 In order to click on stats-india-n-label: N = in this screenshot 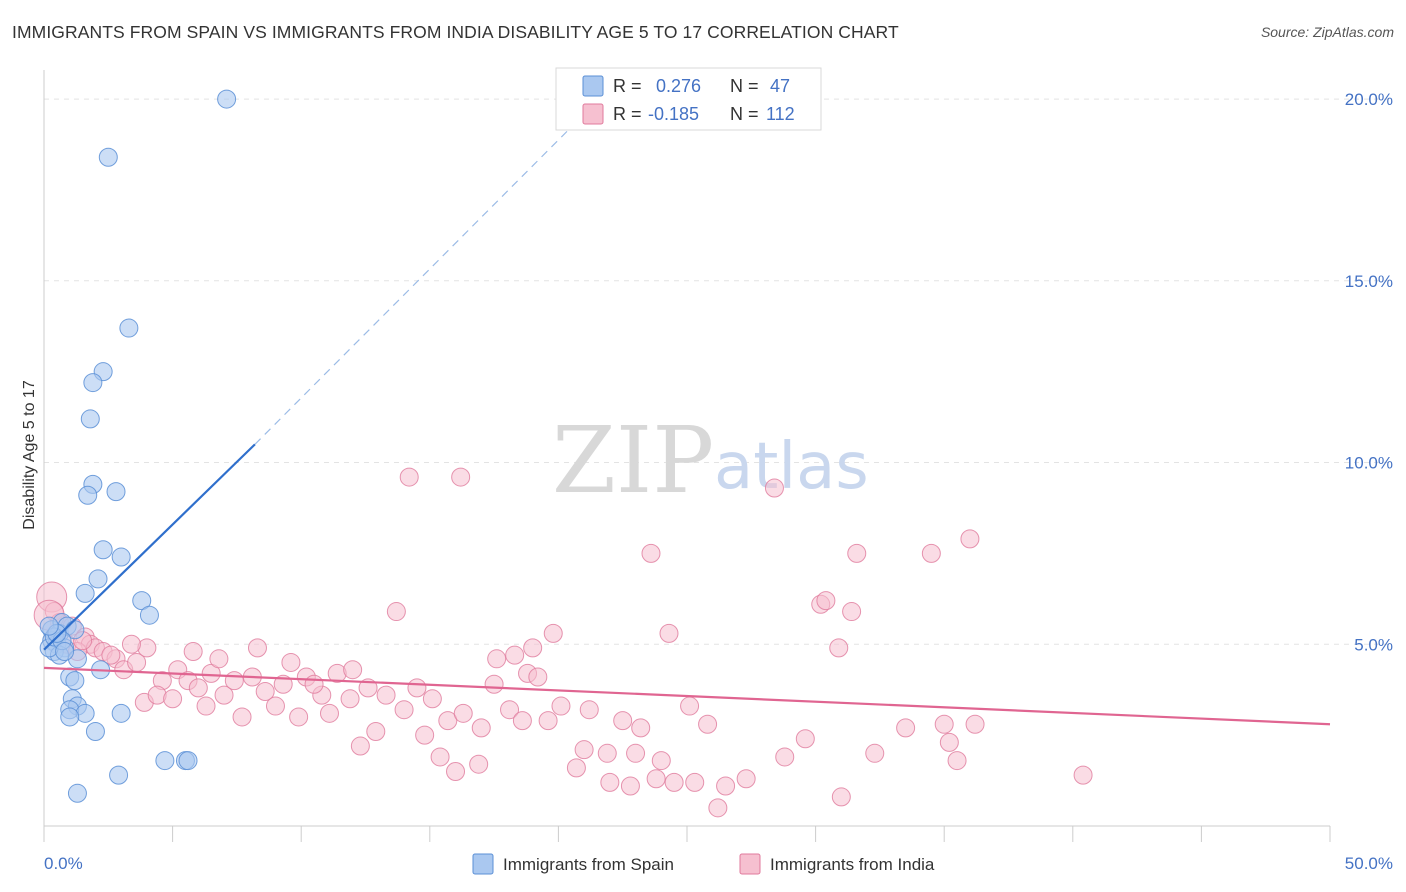, I will do `click(744, 114)`.